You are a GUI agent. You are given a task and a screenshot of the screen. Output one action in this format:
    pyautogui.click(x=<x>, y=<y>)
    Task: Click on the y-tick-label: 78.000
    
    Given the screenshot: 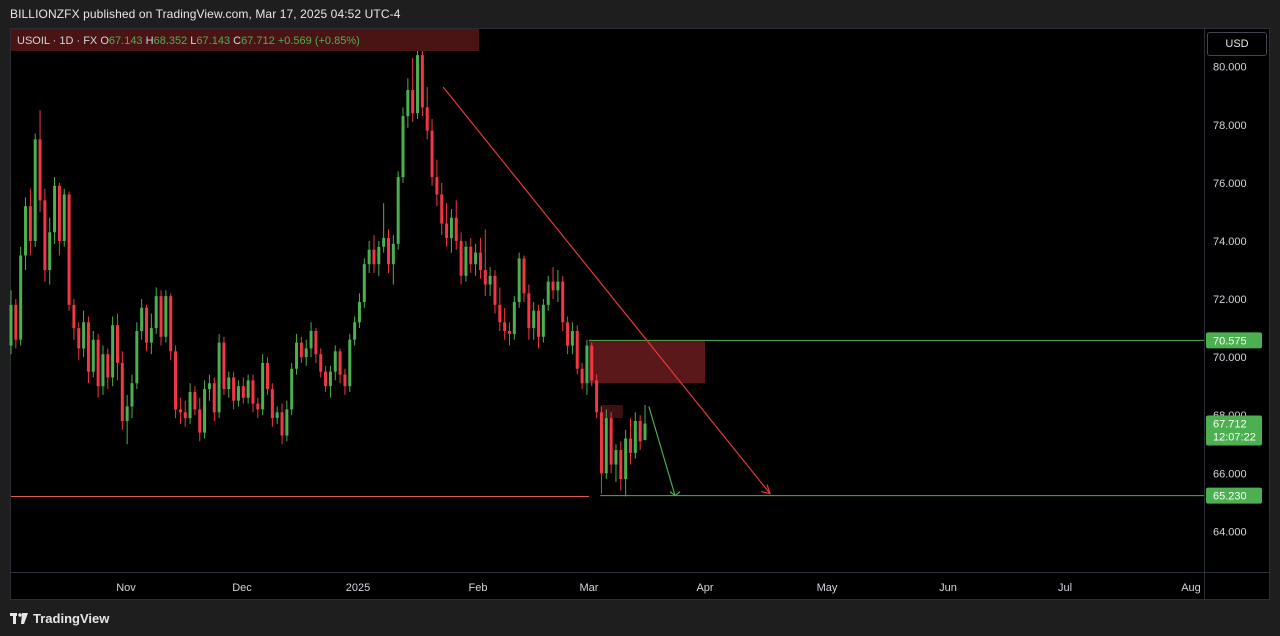 What is the action you would take?
    pyautogui.click(x=1230, y=126)
    